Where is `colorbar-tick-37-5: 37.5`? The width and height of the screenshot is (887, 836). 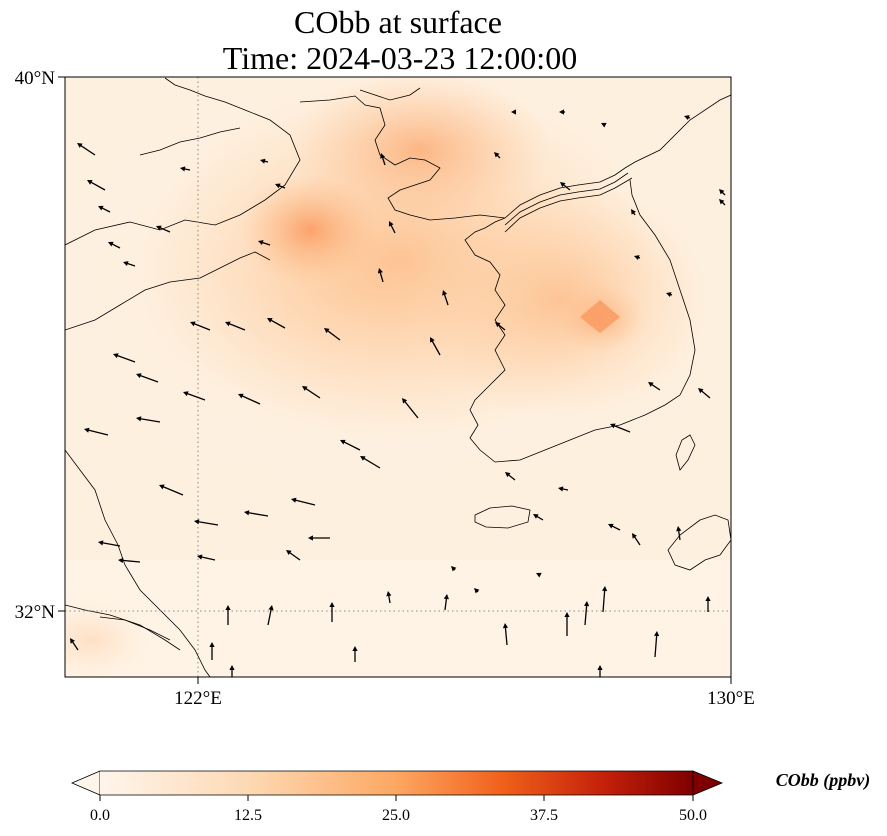 colorbar-tick-37-5: 37.5 is located at coordinates (544, 815).